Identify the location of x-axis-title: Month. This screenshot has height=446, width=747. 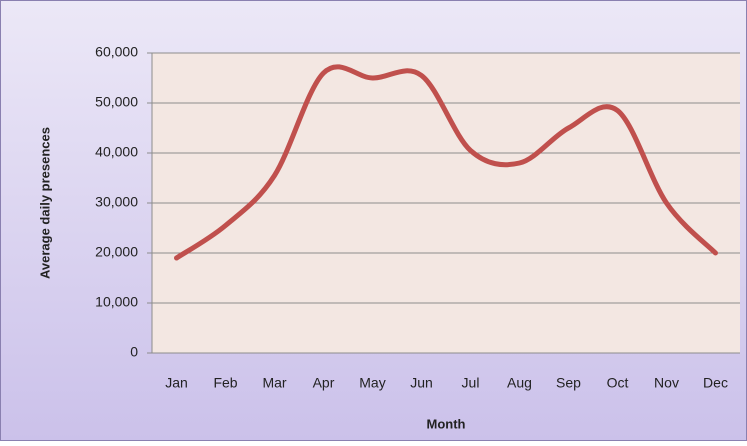
(446, 423).